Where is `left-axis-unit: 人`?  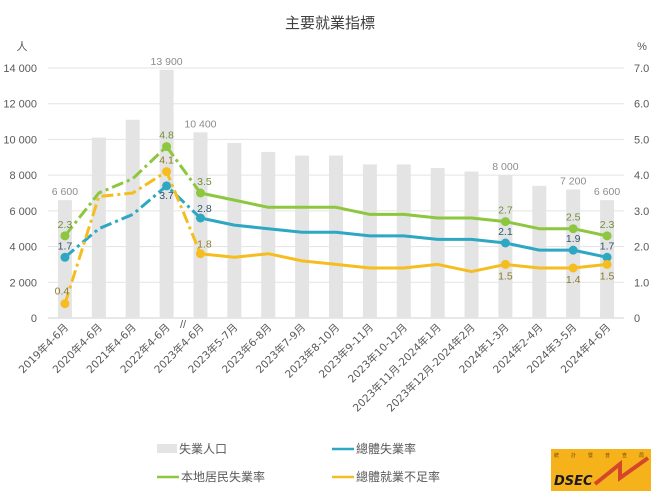
left-axis-unit: 人 is located at coordinates (22, 46).